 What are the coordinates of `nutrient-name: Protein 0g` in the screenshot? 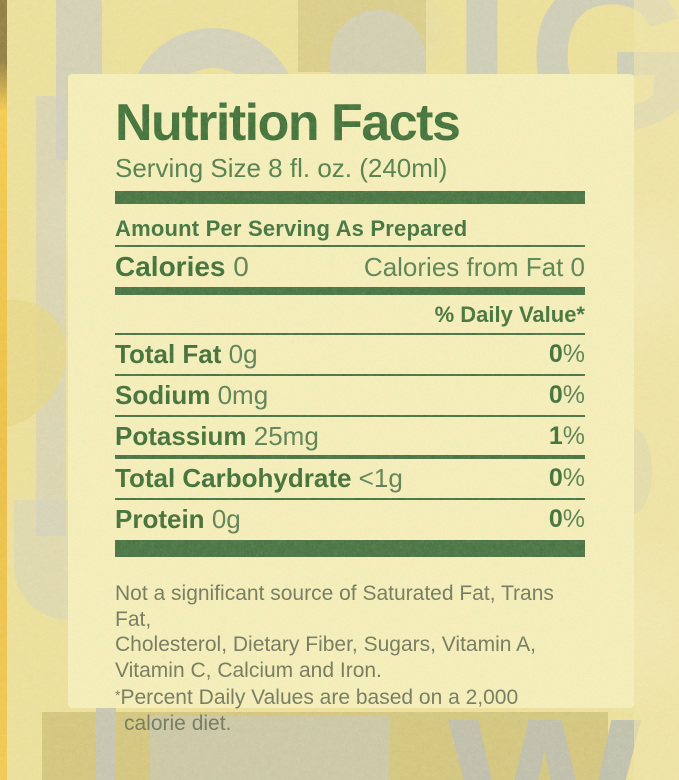 It's located at (178, 519).